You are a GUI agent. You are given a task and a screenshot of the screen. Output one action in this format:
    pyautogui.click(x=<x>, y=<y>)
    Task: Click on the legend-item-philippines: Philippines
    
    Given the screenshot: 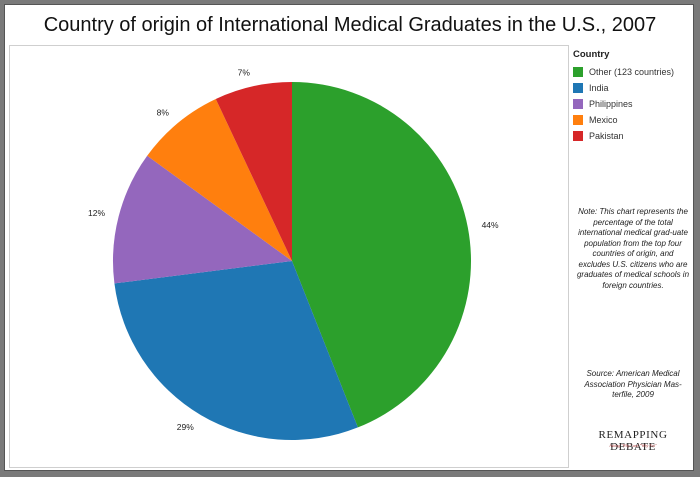 What is the action you would take?
    pyautogui.click(x=632, y=104)
    